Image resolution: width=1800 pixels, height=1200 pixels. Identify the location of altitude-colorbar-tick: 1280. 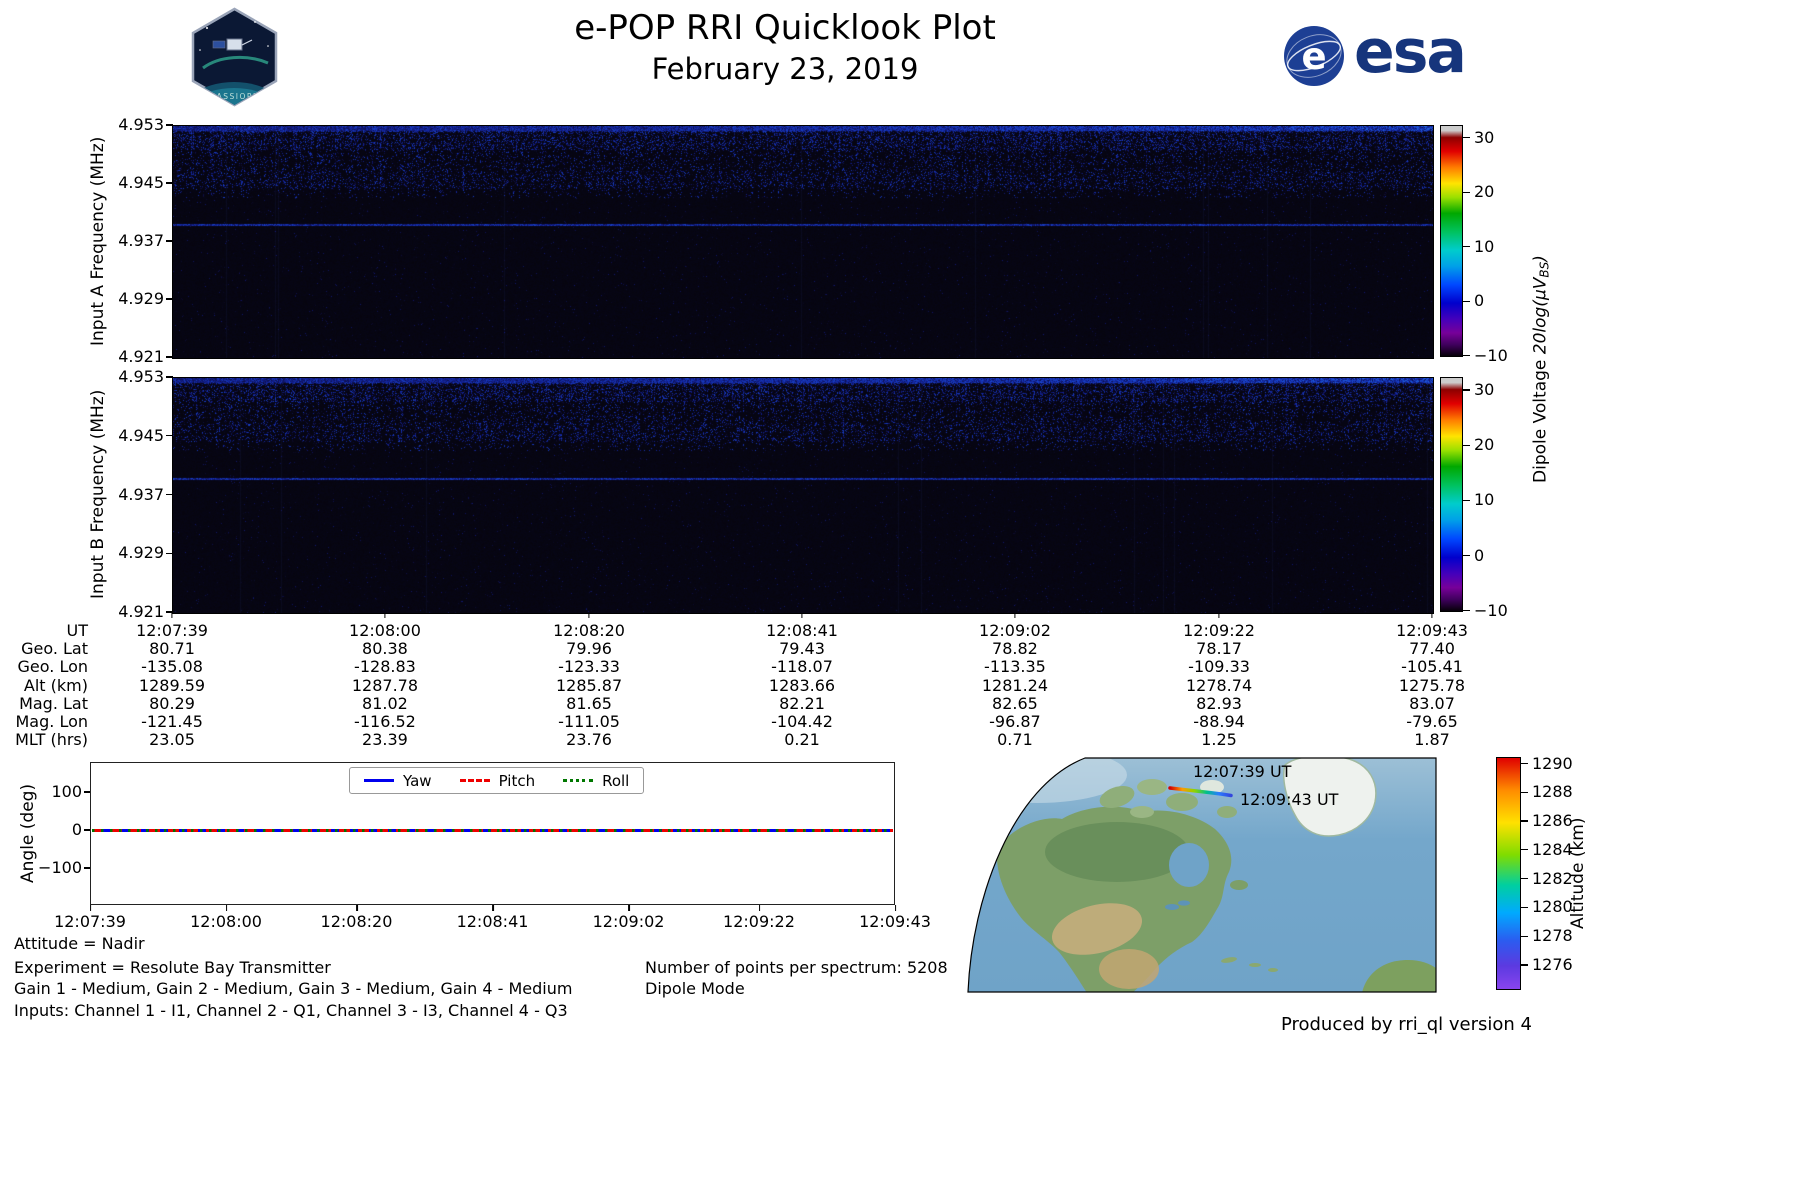
(1547, 907).